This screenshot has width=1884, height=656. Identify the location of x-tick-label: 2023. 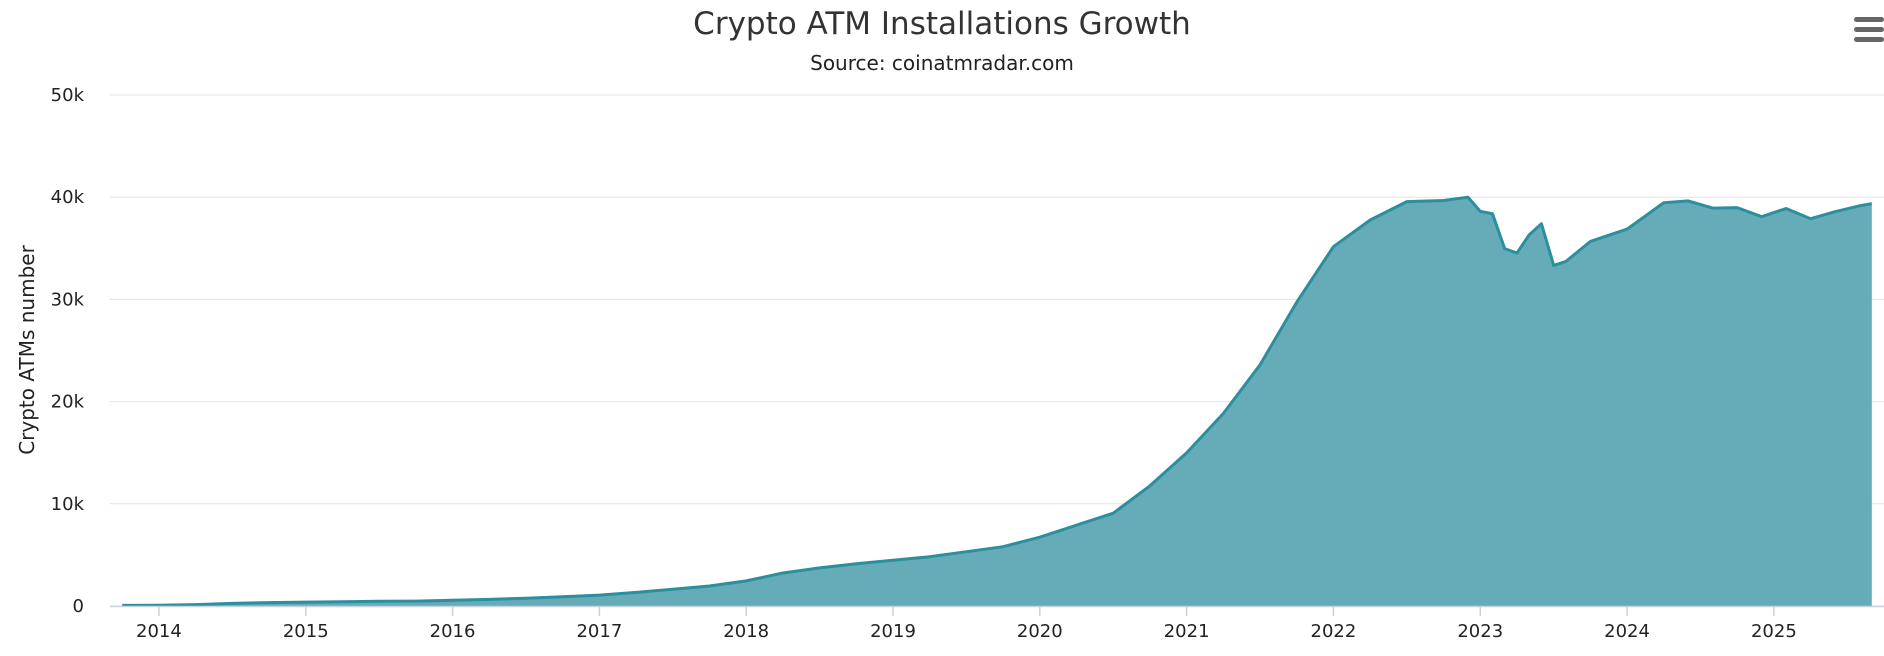
(1480, 631).